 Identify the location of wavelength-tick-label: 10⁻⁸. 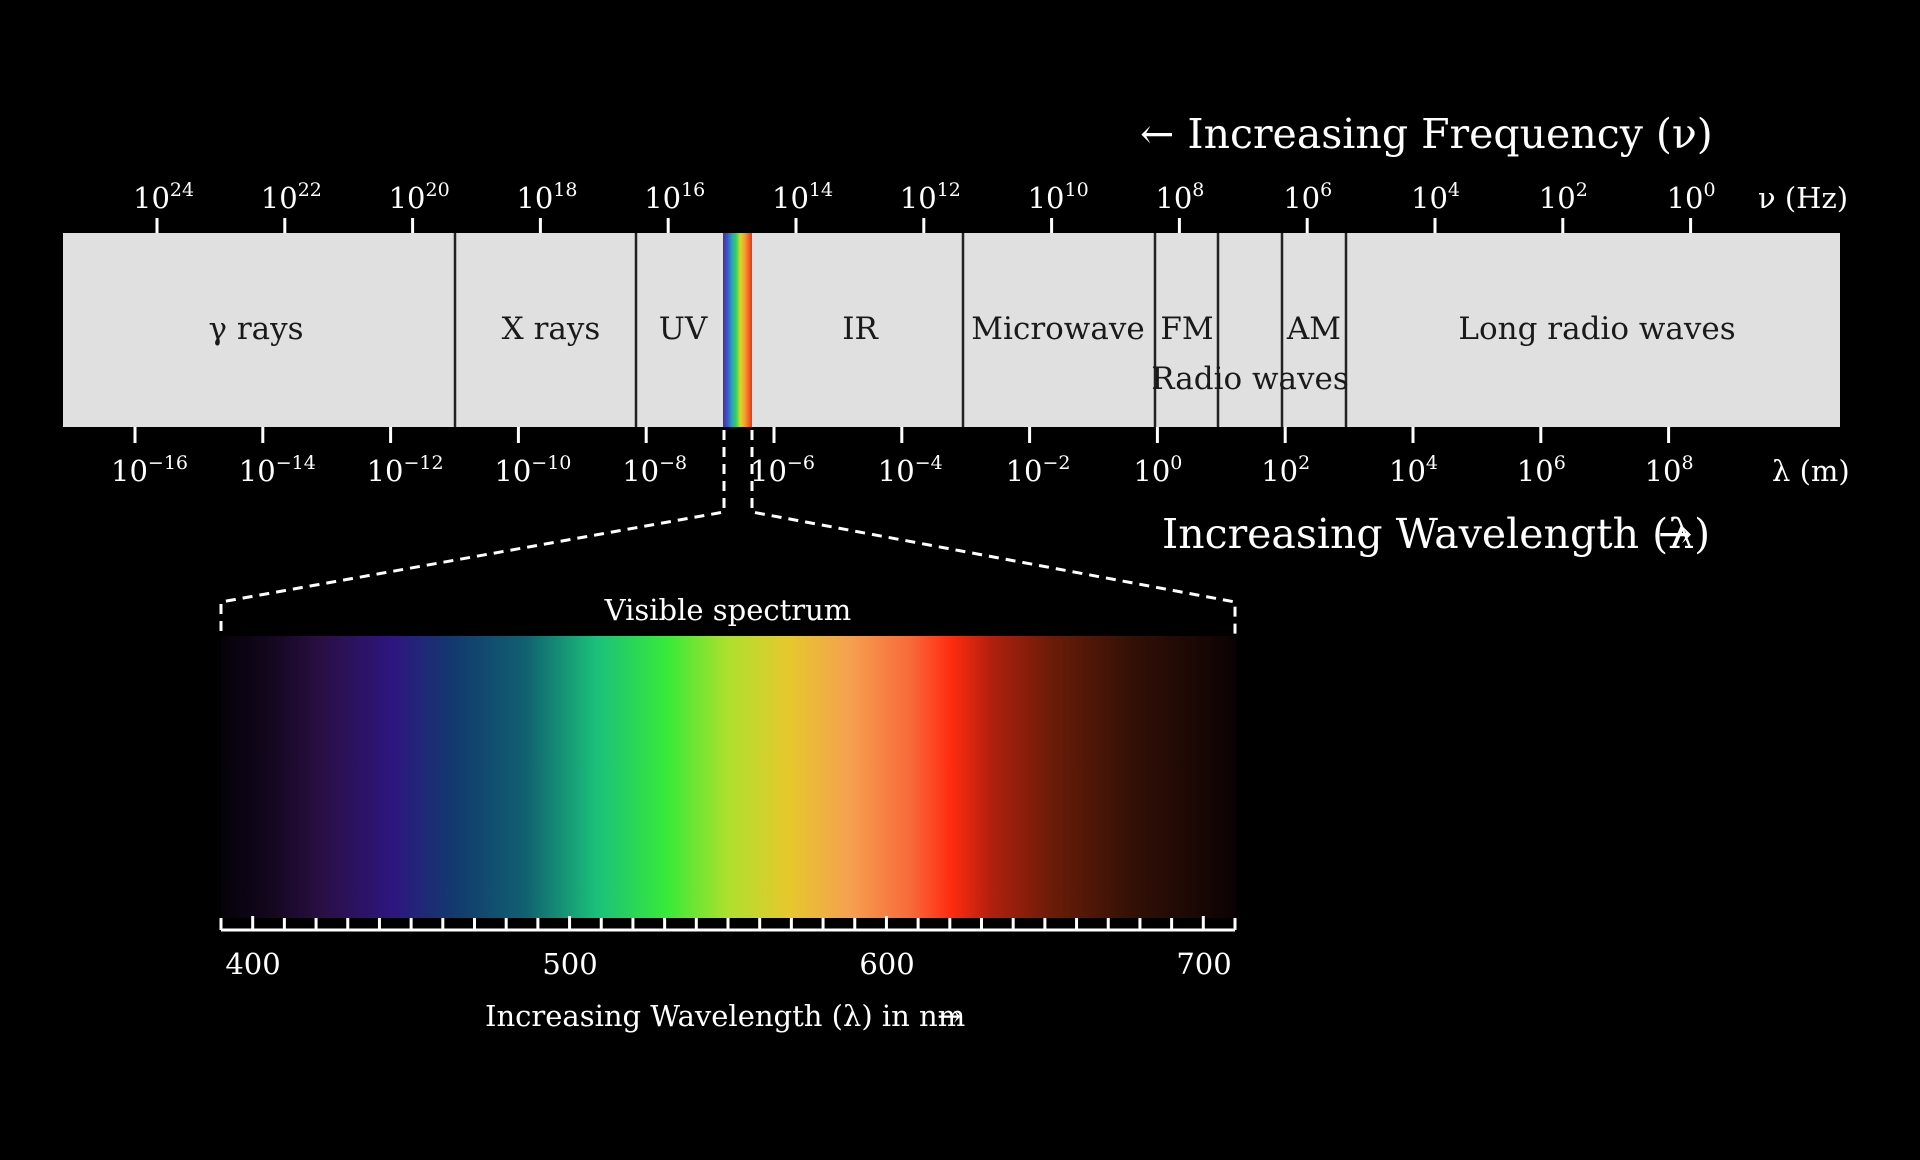
(654, 470).